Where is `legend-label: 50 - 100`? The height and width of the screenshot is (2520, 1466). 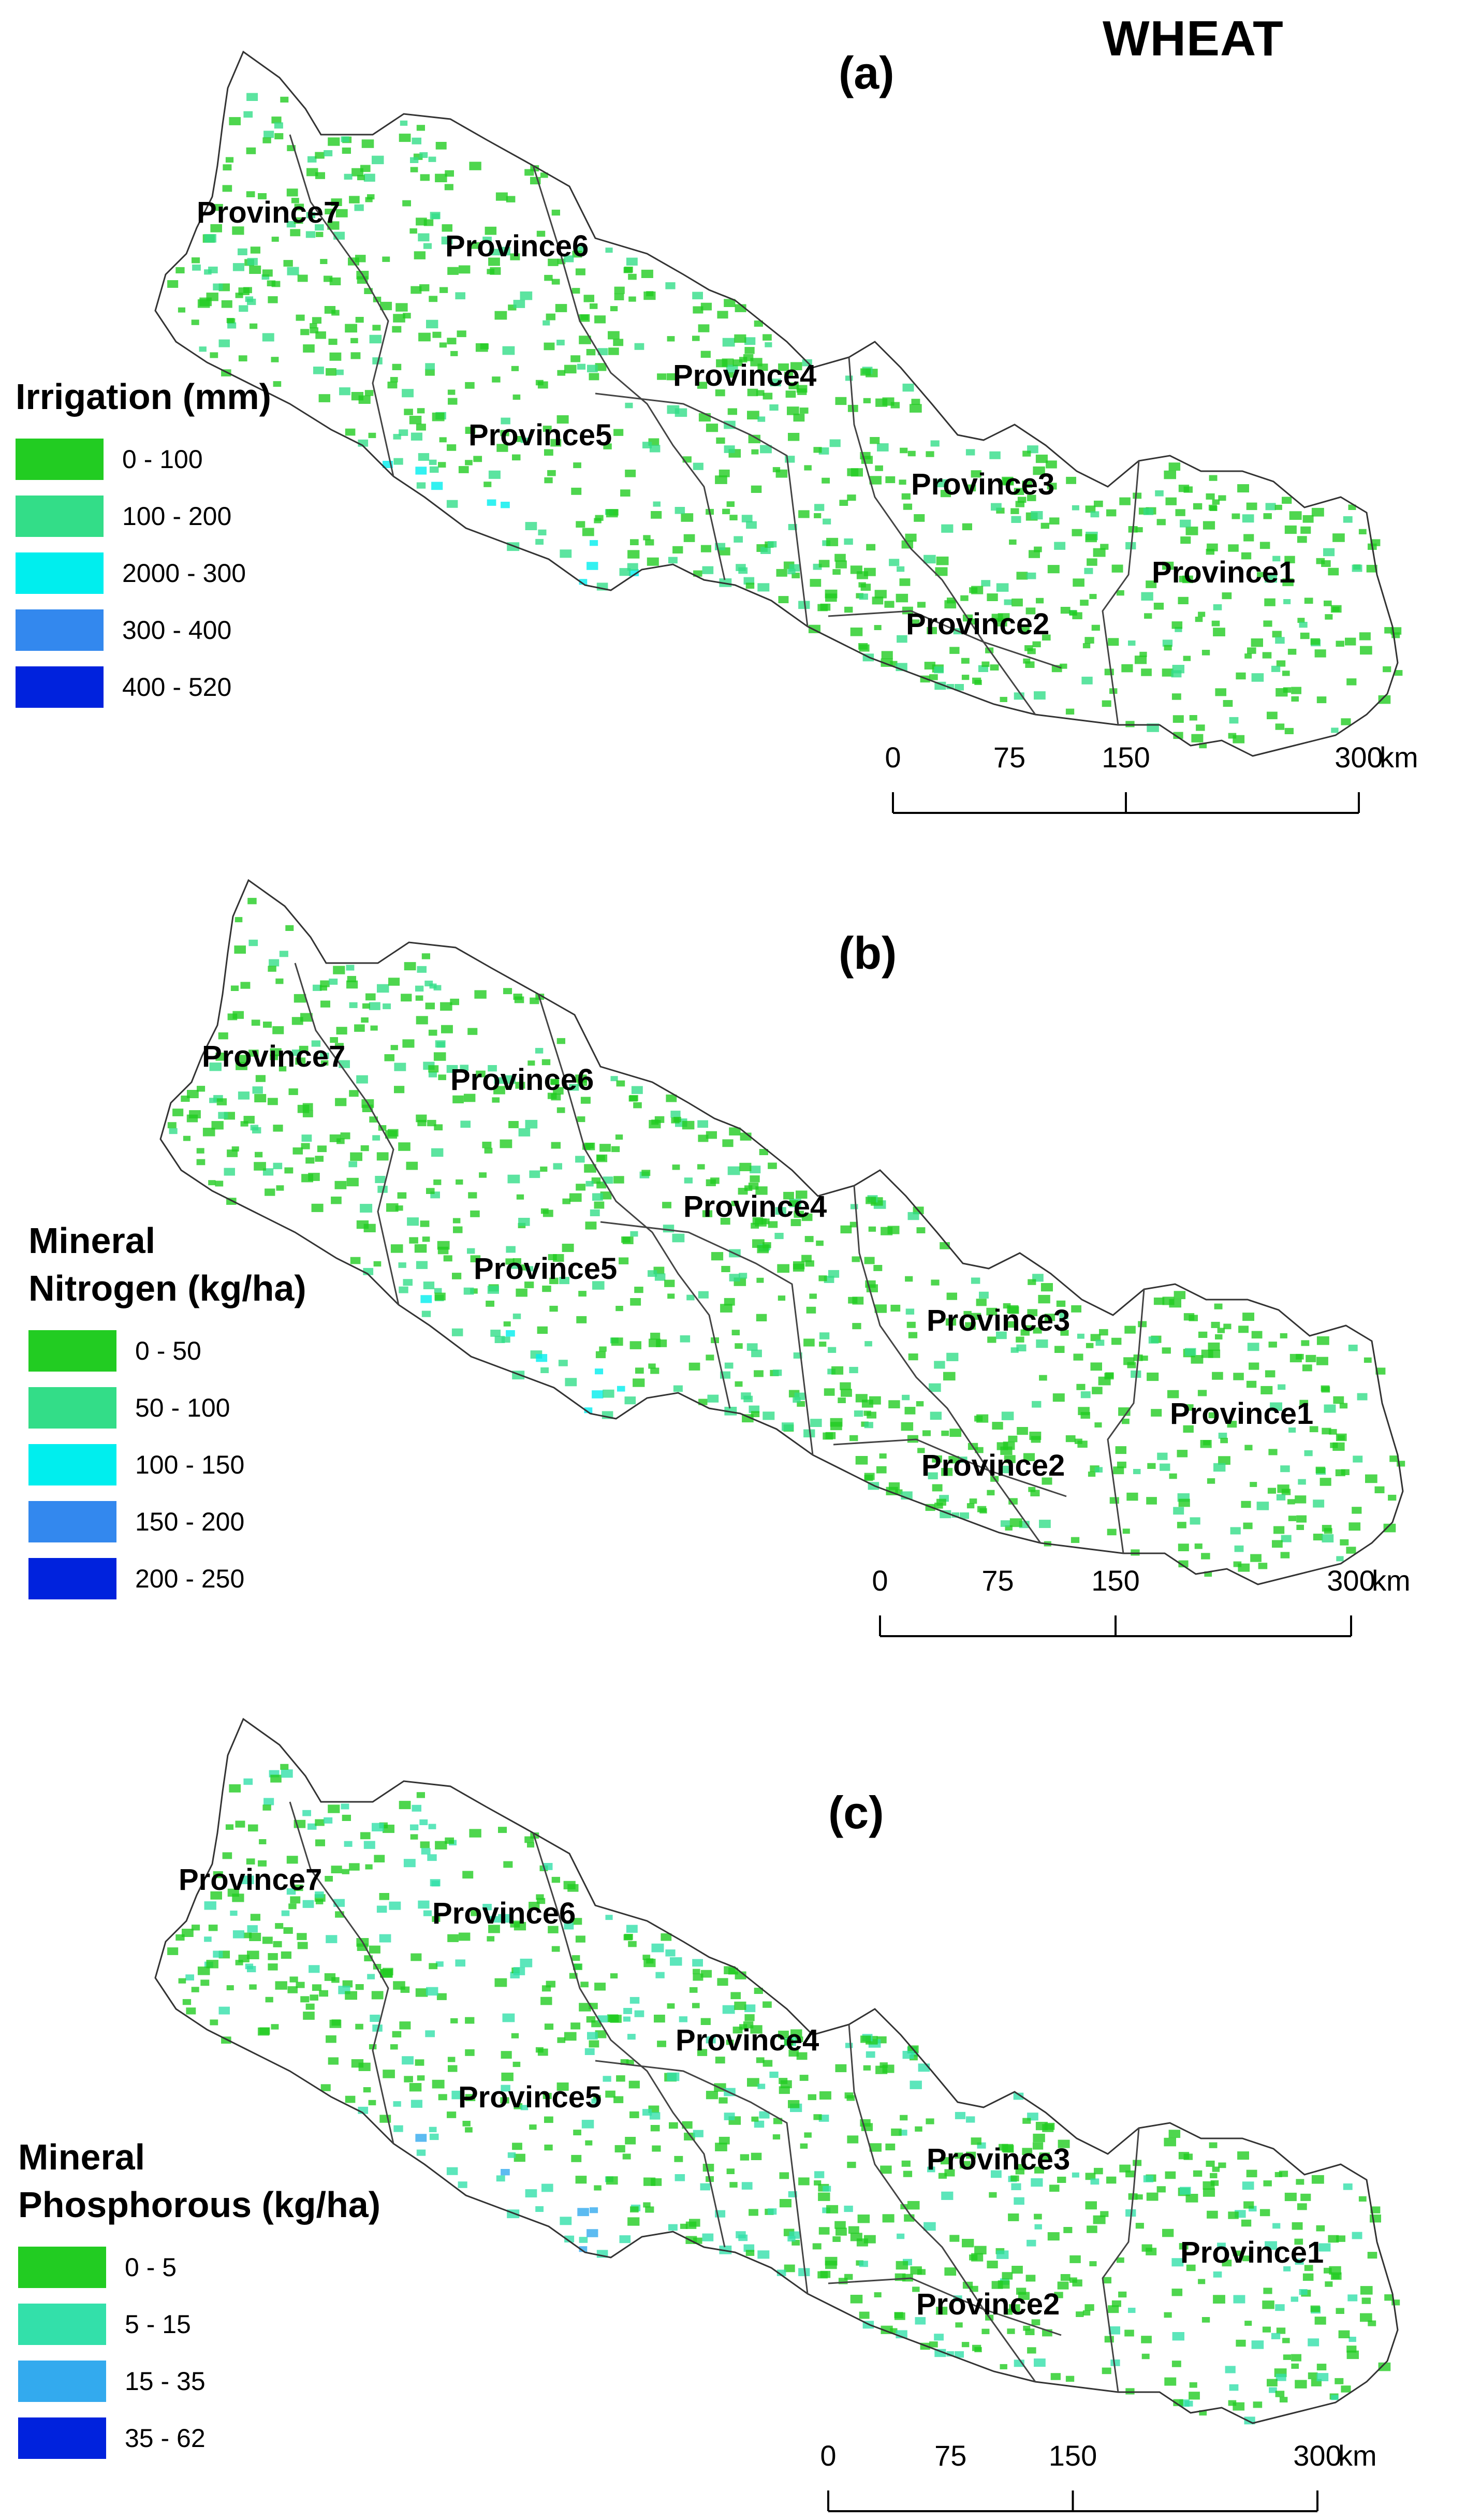
legend-label: 50 - 100 is located at coordinates (182, 1407).